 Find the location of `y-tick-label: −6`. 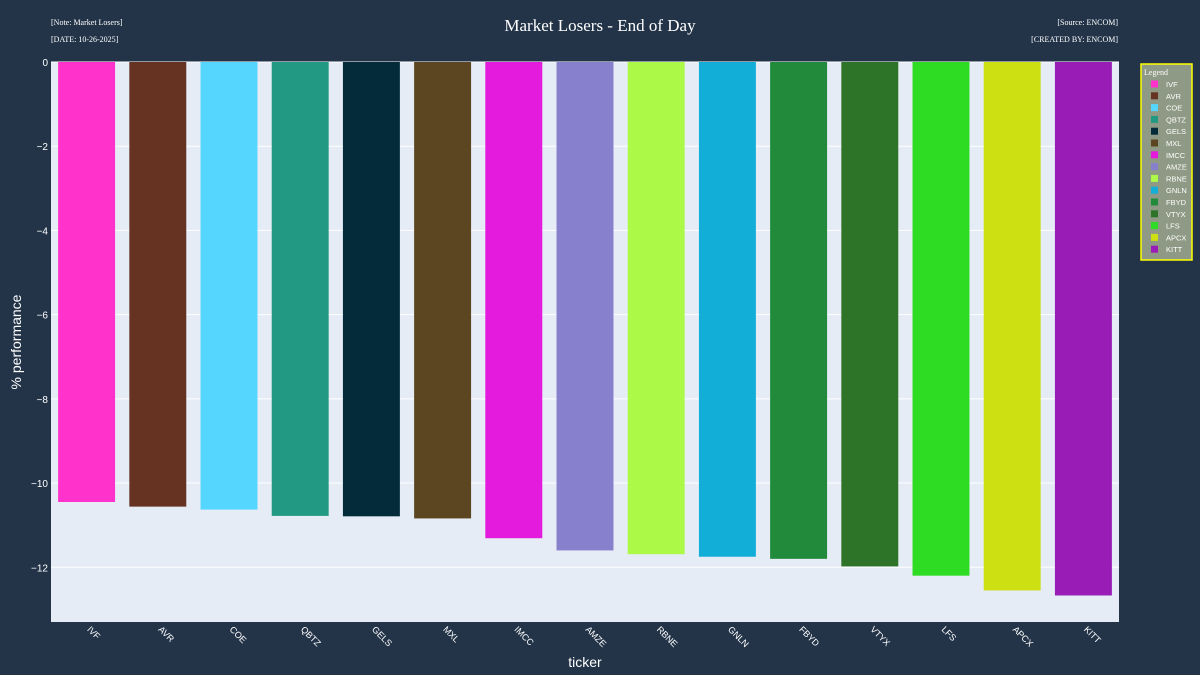

y-tick-label: −6 is located at coordinates (43, 316).